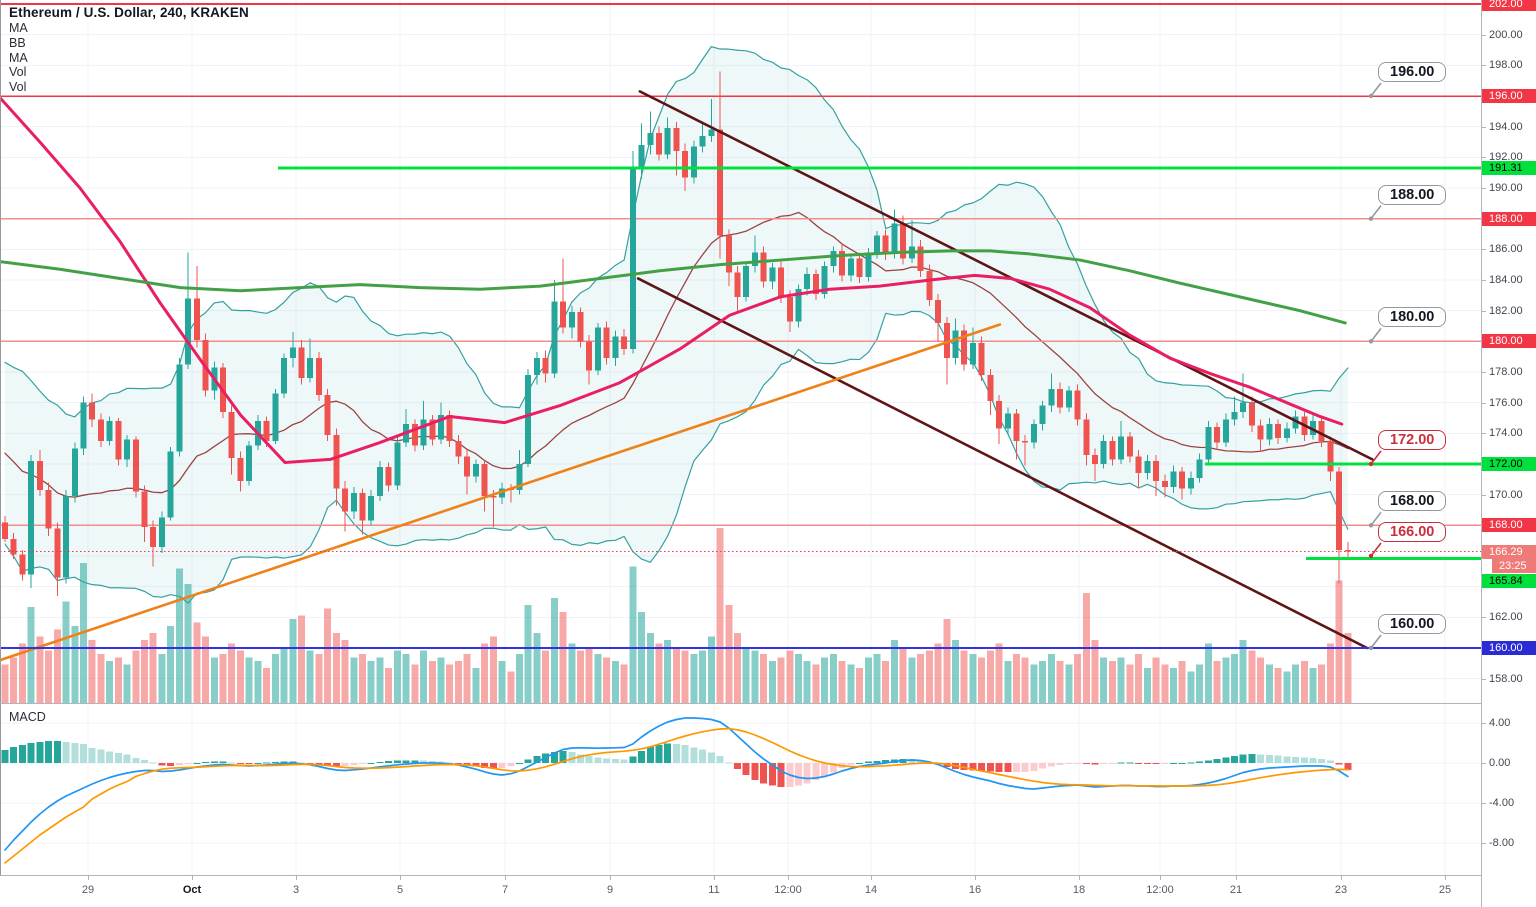  I want to click on macd-tick-label: 0.00, so click(1496, 763).